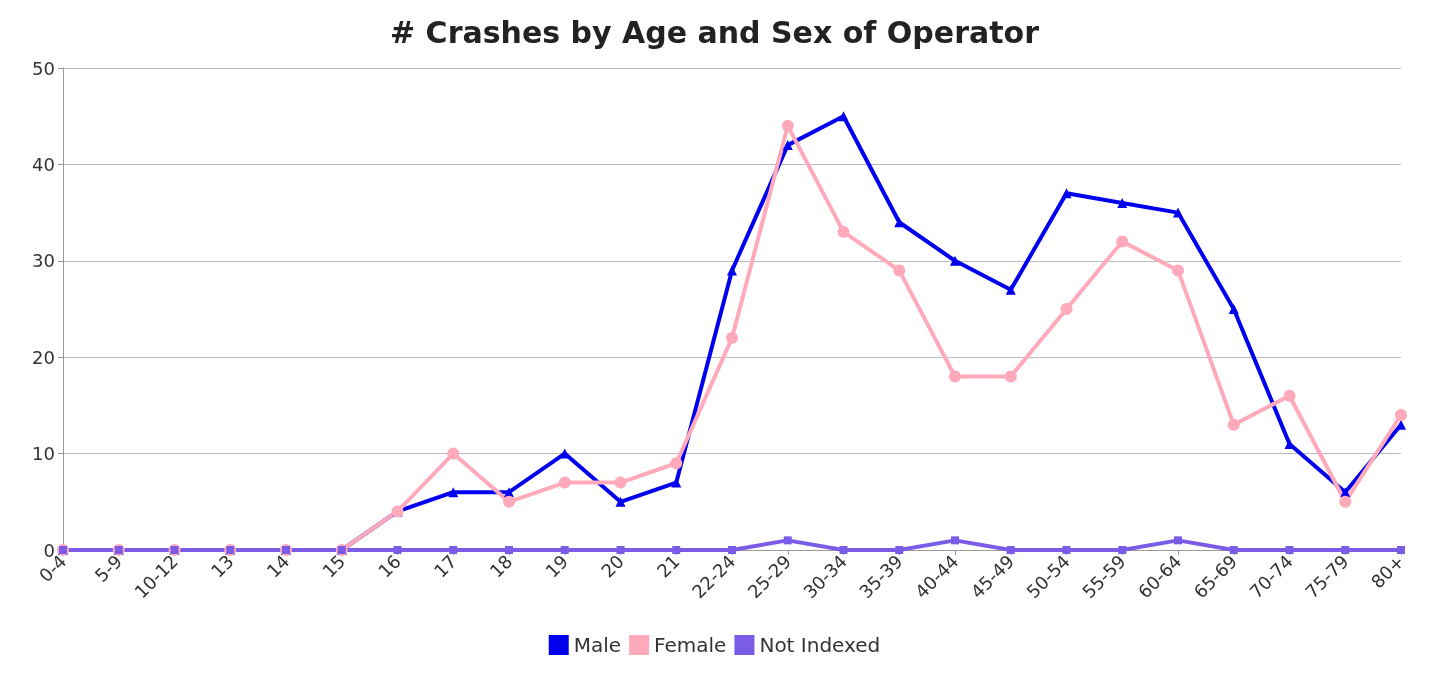 Image resolution: width=1429 pixels, height=678 pixels. I want to click on x-tick-label: 15, so click(334, 566).